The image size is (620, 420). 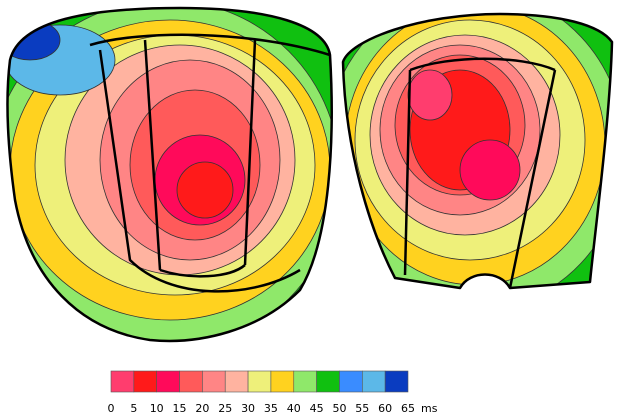 What do you see at coordinates (317, 408) in the screenshot?
I see `colorbar-tick-label: 45` at bounding box center [317, 408].